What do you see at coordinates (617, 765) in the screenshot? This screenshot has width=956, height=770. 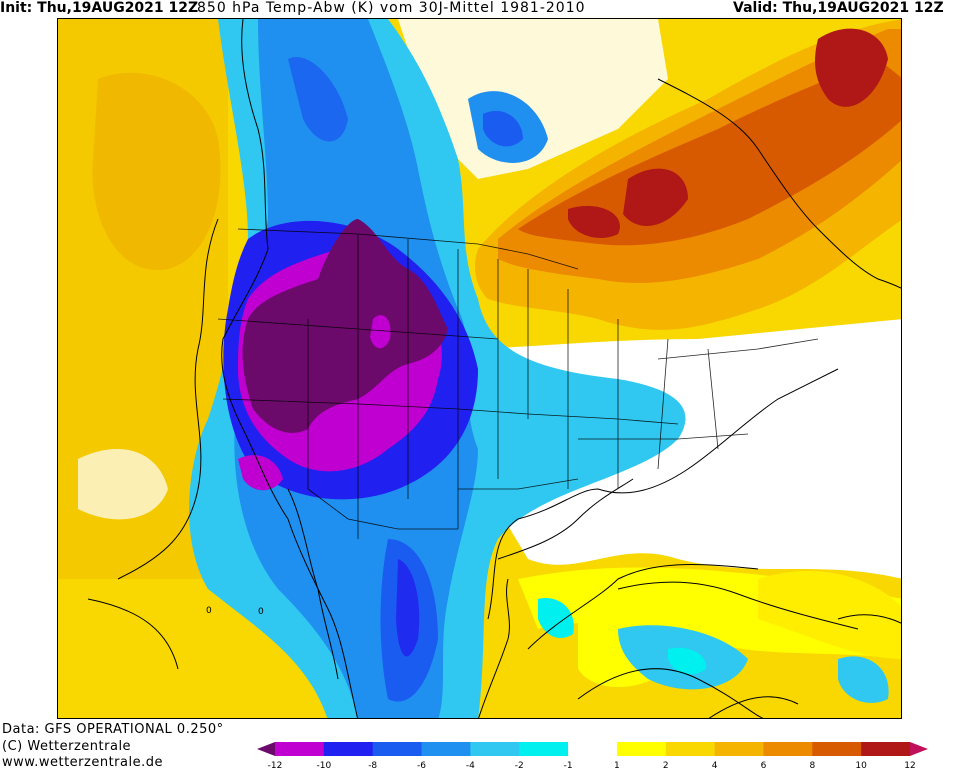 I see `legend-tick-label: 1` at bounding box center [617, 765].